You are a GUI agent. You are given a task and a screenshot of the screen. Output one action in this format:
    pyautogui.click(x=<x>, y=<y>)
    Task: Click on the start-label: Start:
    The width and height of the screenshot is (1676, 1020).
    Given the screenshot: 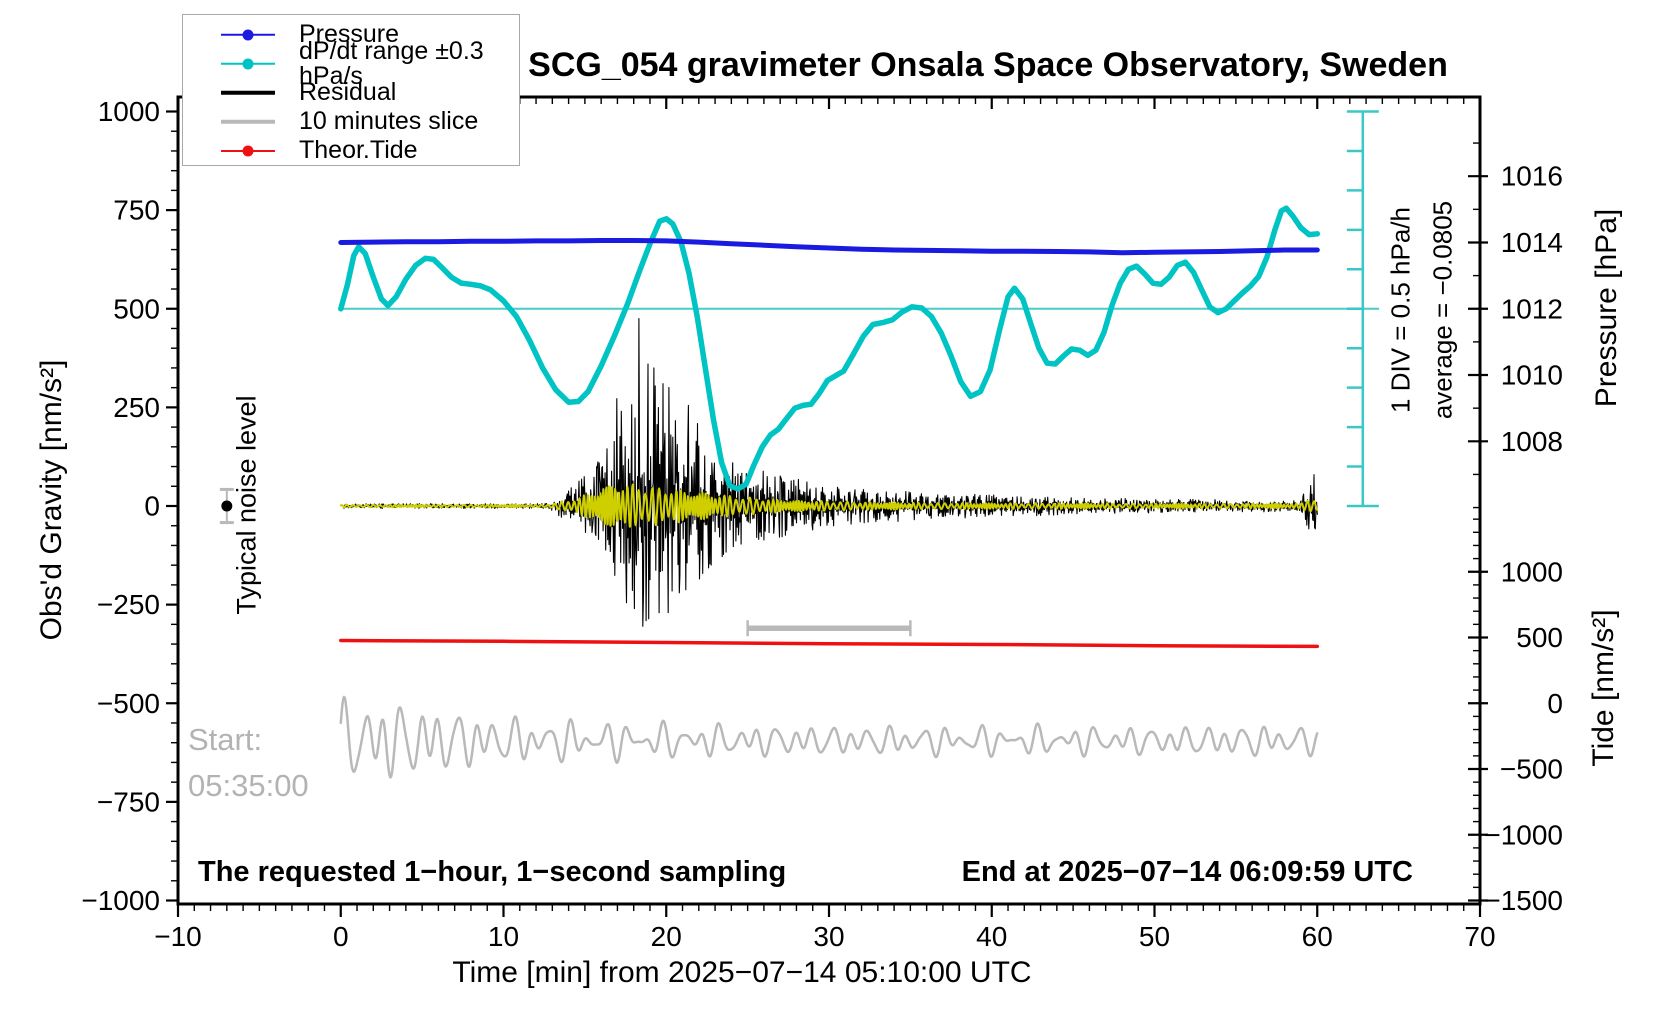 What is the action you would take?
    pyautogui.click(x=225, y=739)
    